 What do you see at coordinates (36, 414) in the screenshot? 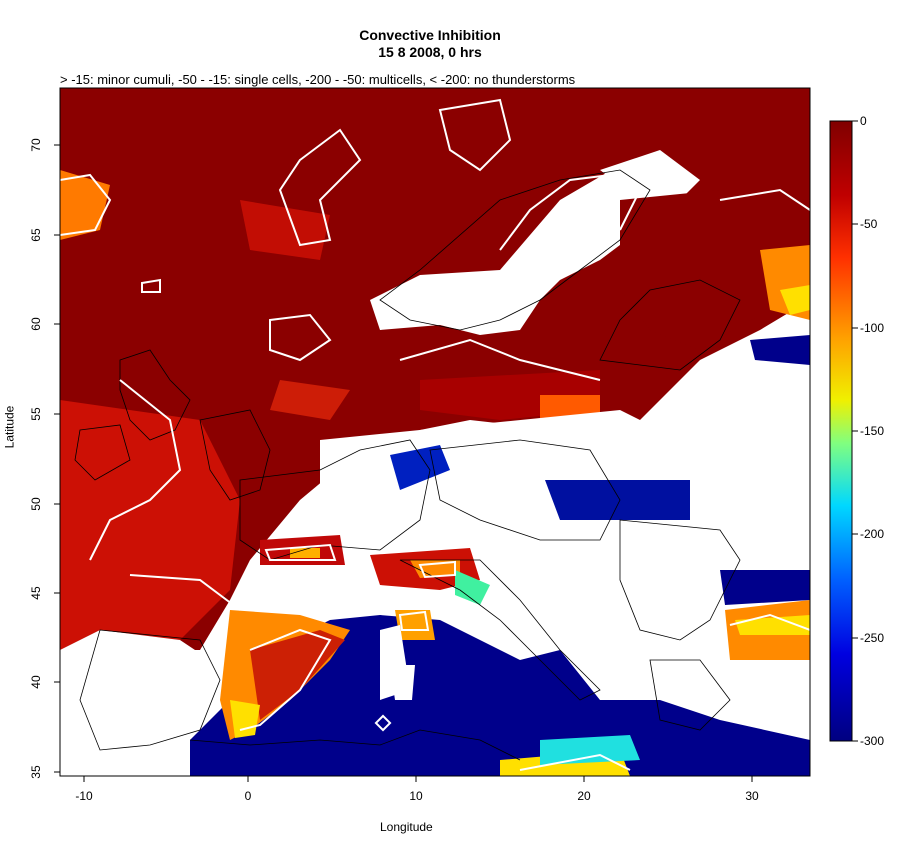
I see `y-tick-label: 55` at bounding box center [36, 414].